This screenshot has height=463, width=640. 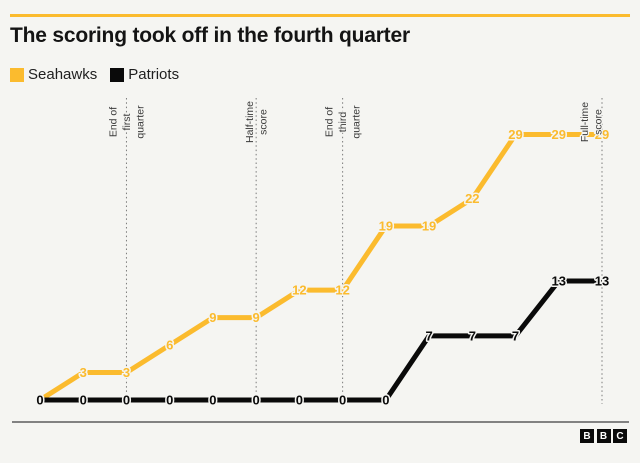 What do you see at coordinates (320, 15) in the screenshot?
I see `accent-rule` at bounding box center [320, 15].